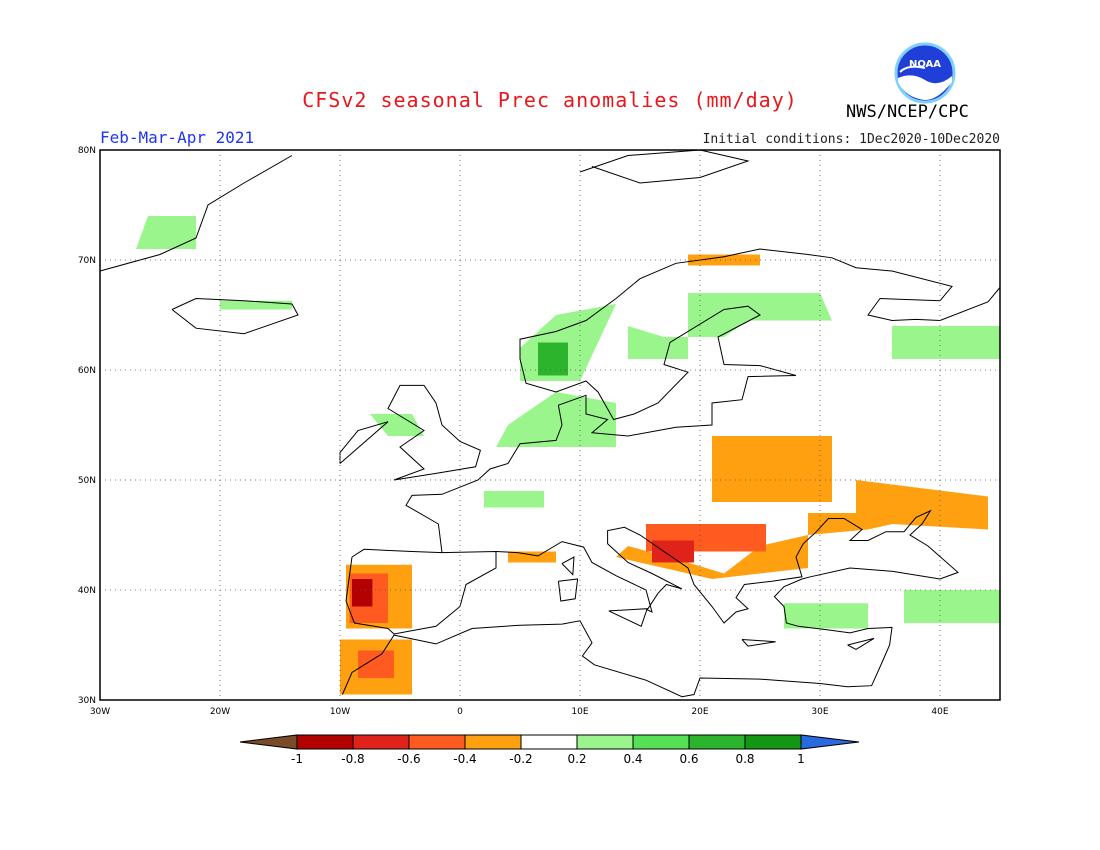 The image size is (1100, 850). What do you see at coordinates (605, 742) in the screenshot?
I see `colorbar-swatch-0.2_0.4` at bounding box center [605, 742].